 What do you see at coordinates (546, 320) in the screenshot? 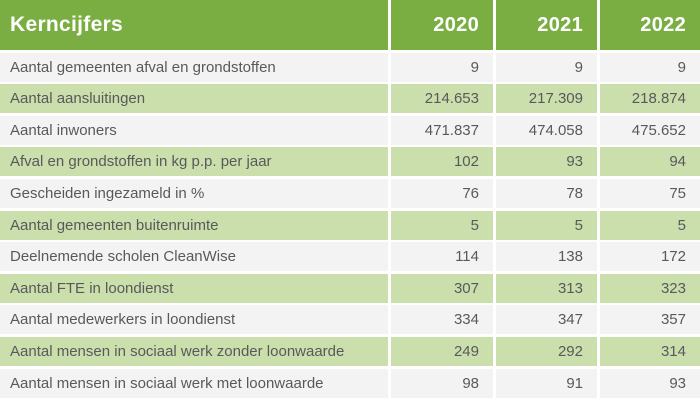
I see `row-value-2021: 347` at bounding box center [546, 320].